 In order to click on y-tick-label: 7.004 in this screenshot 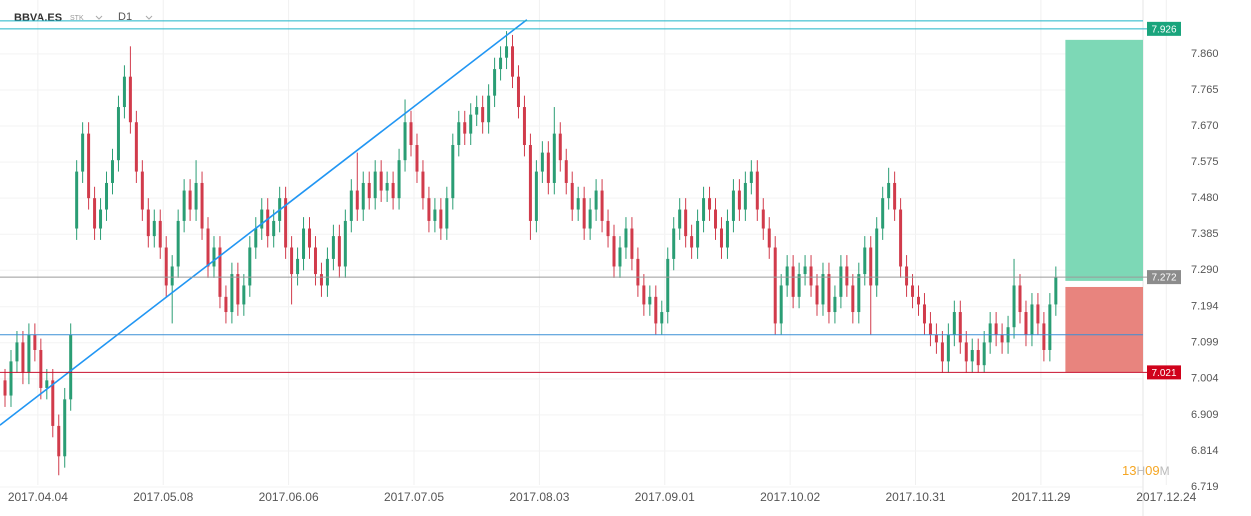, I will do `click(1205, 379)`.